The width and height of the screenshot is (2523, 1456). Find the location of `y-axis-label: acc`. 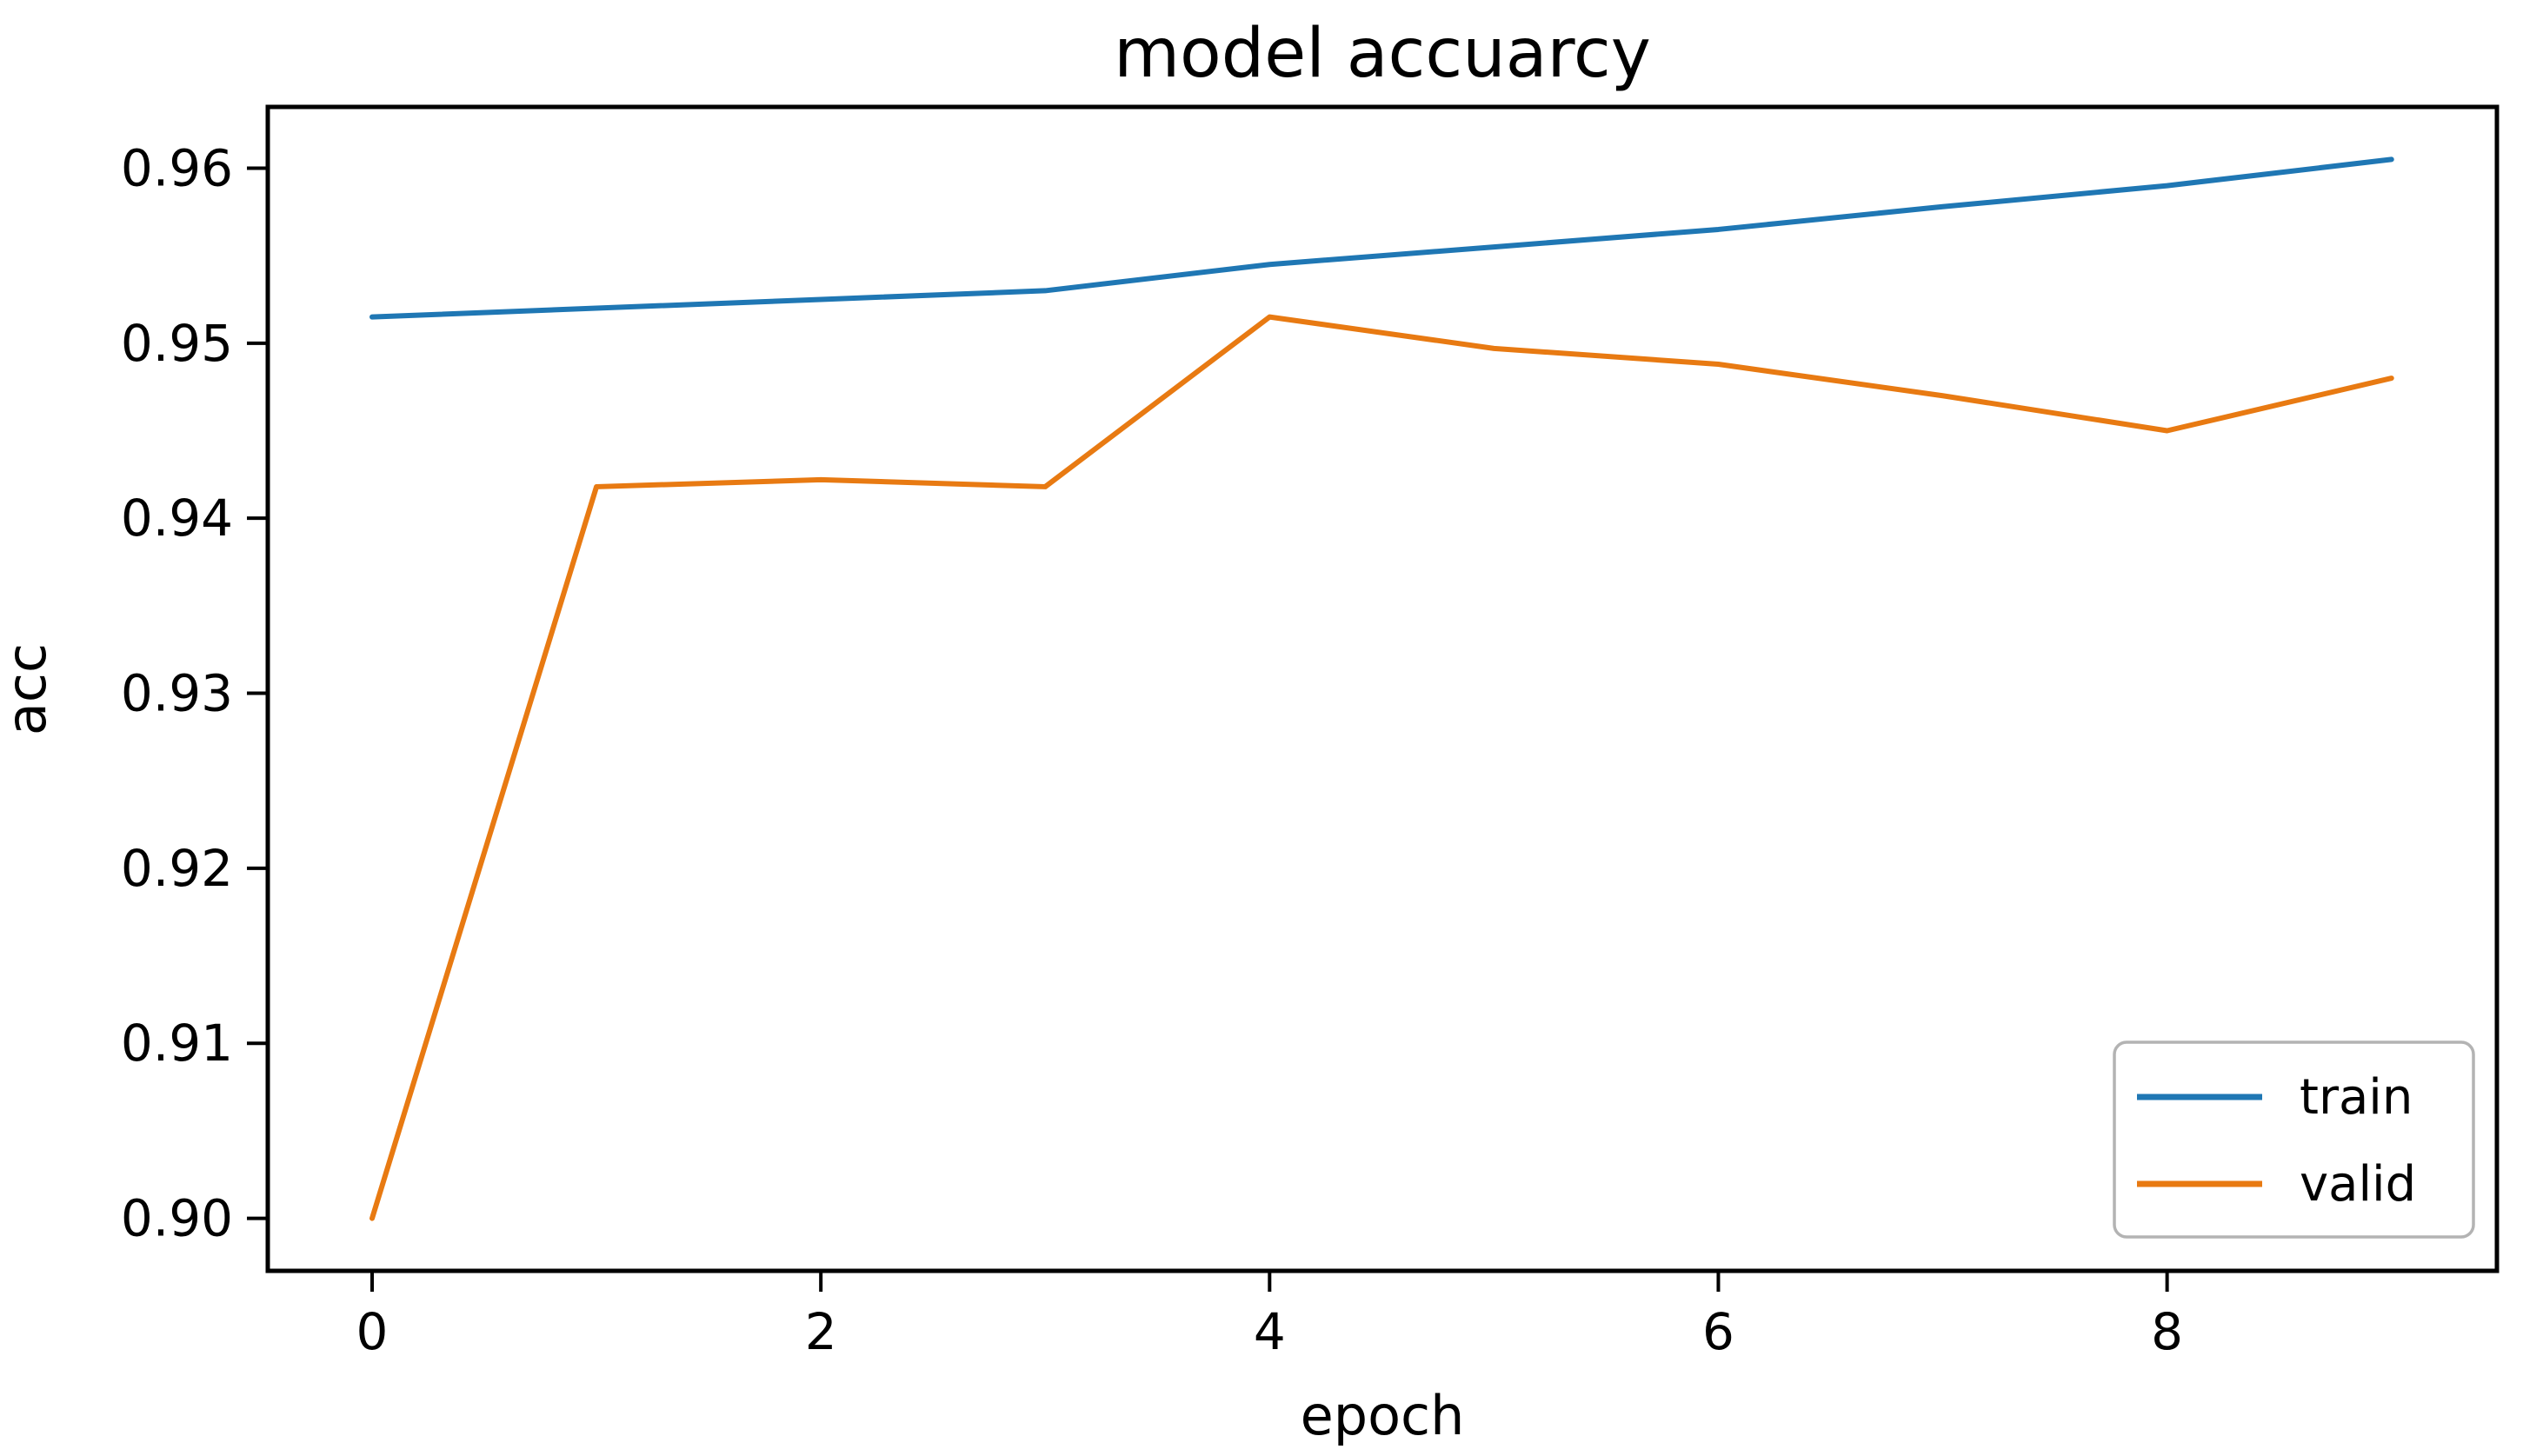

y-axis-label: acc is located at coordinates (29, 689).